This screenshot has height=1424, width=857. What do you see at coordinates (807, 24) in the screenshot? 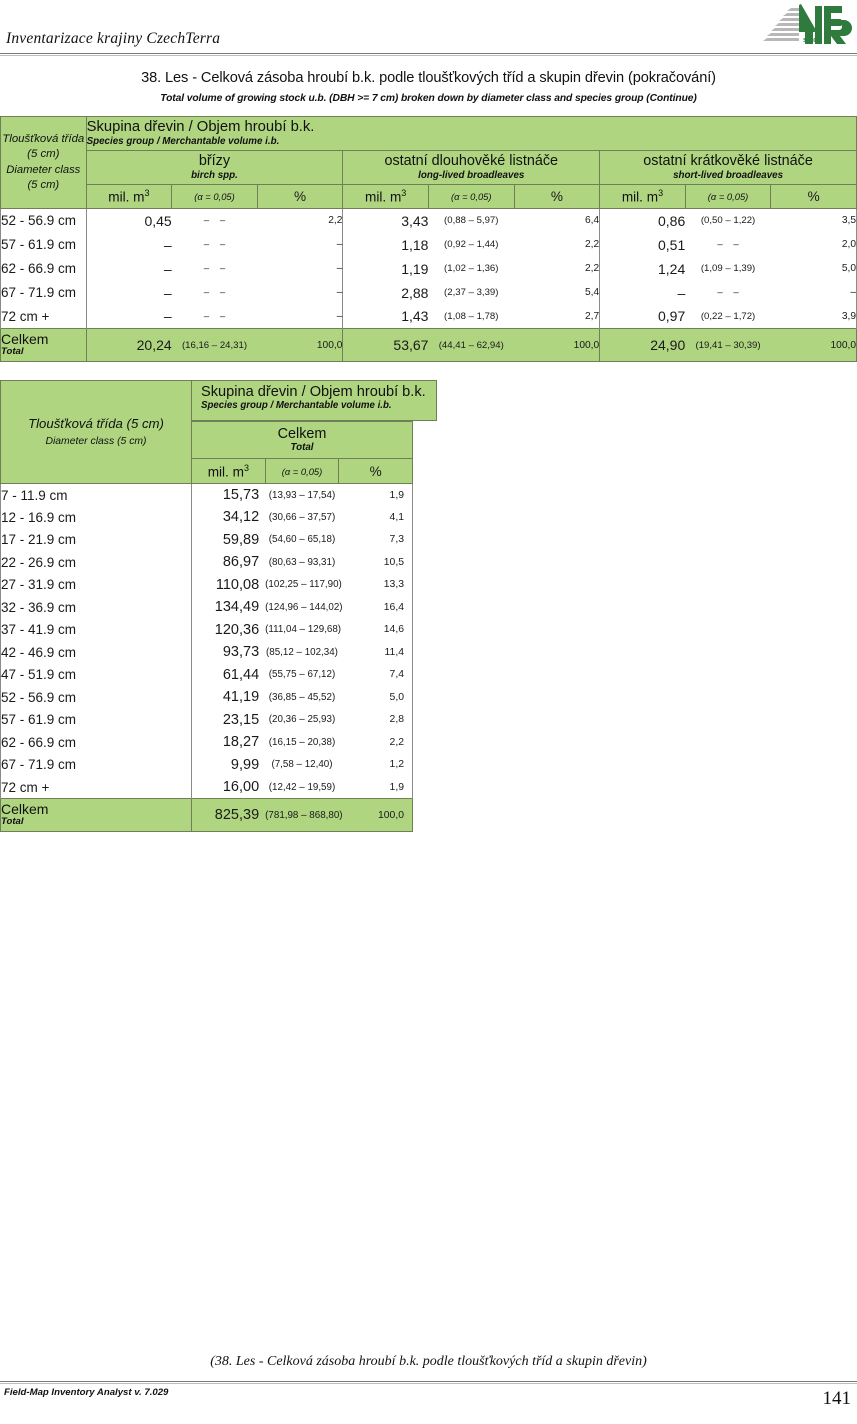
I see `ifer-logo: s.t.d.` at bounding box center [807, 24].